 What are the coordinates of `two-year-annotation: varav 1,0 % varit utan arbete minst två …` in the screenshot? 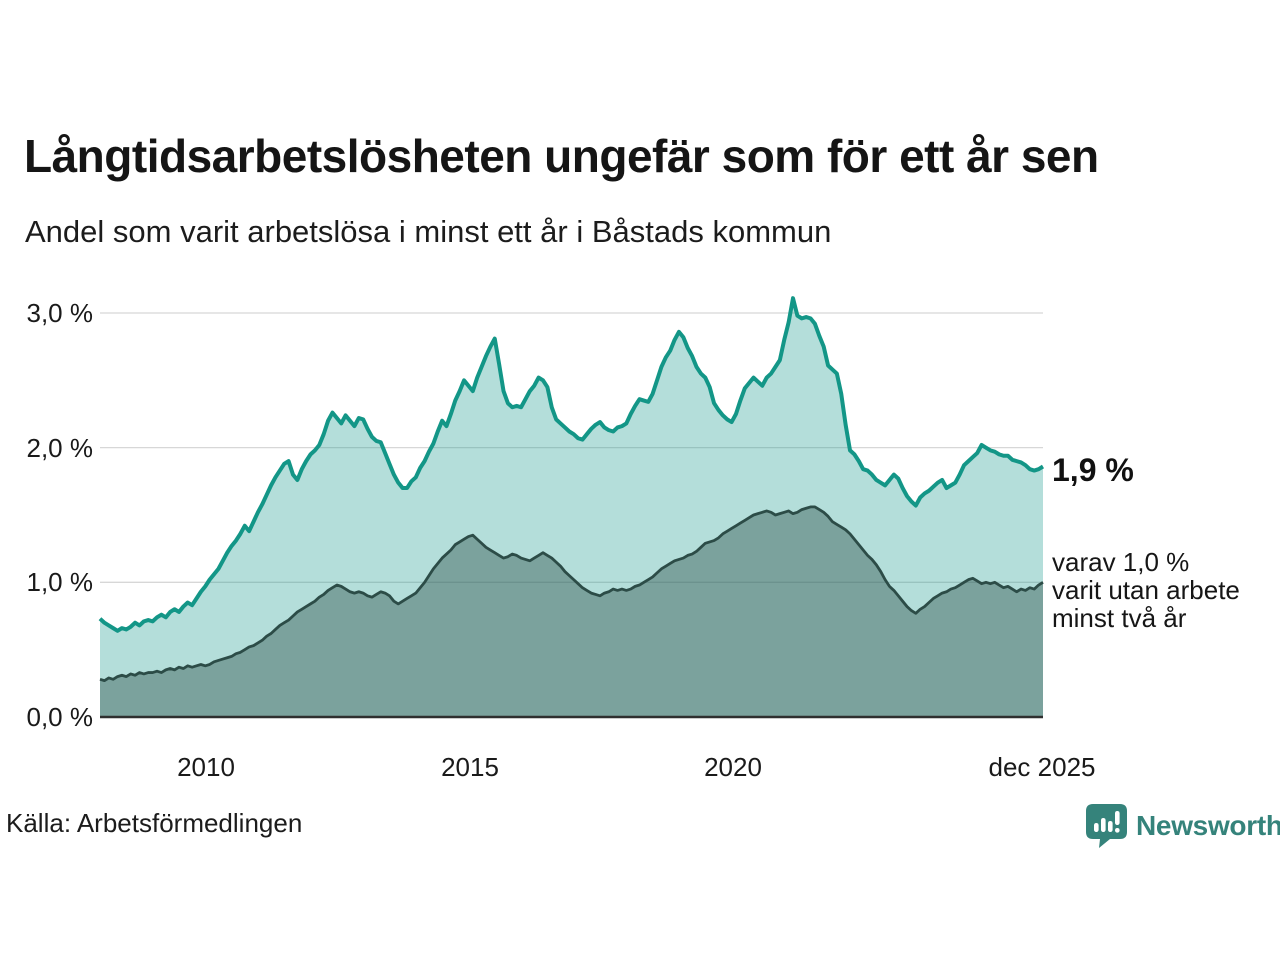 It's located at (1146, 590).